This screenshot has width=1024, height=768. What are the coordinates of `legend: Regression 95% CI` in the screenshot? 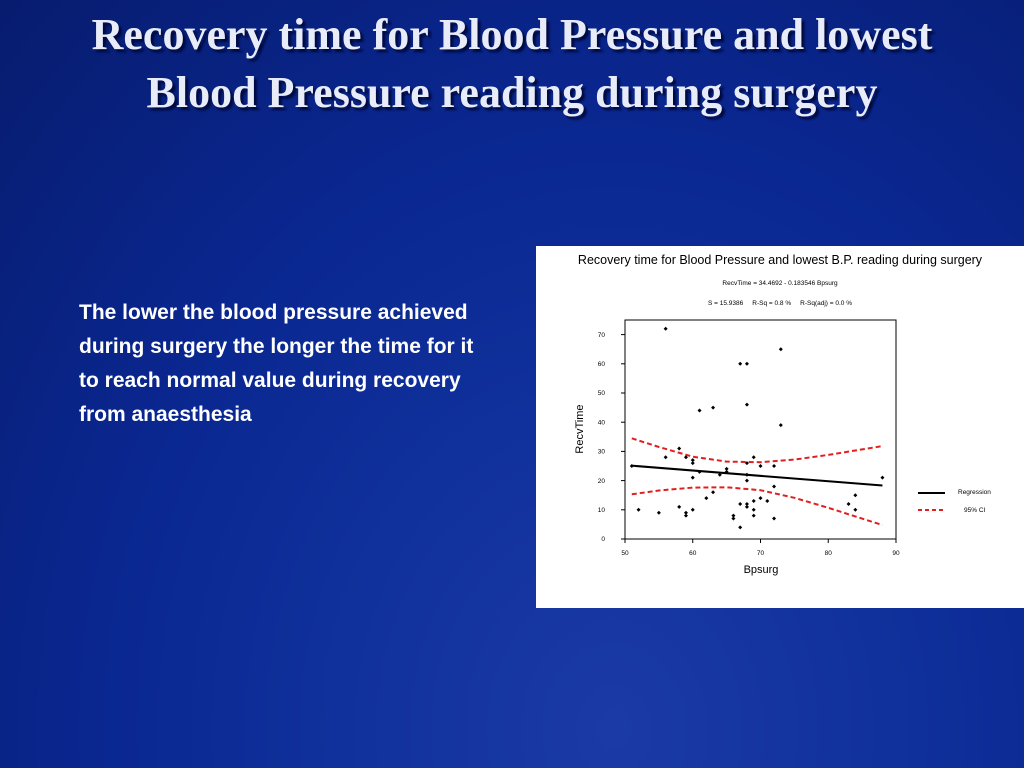 It's located at (954, 501).